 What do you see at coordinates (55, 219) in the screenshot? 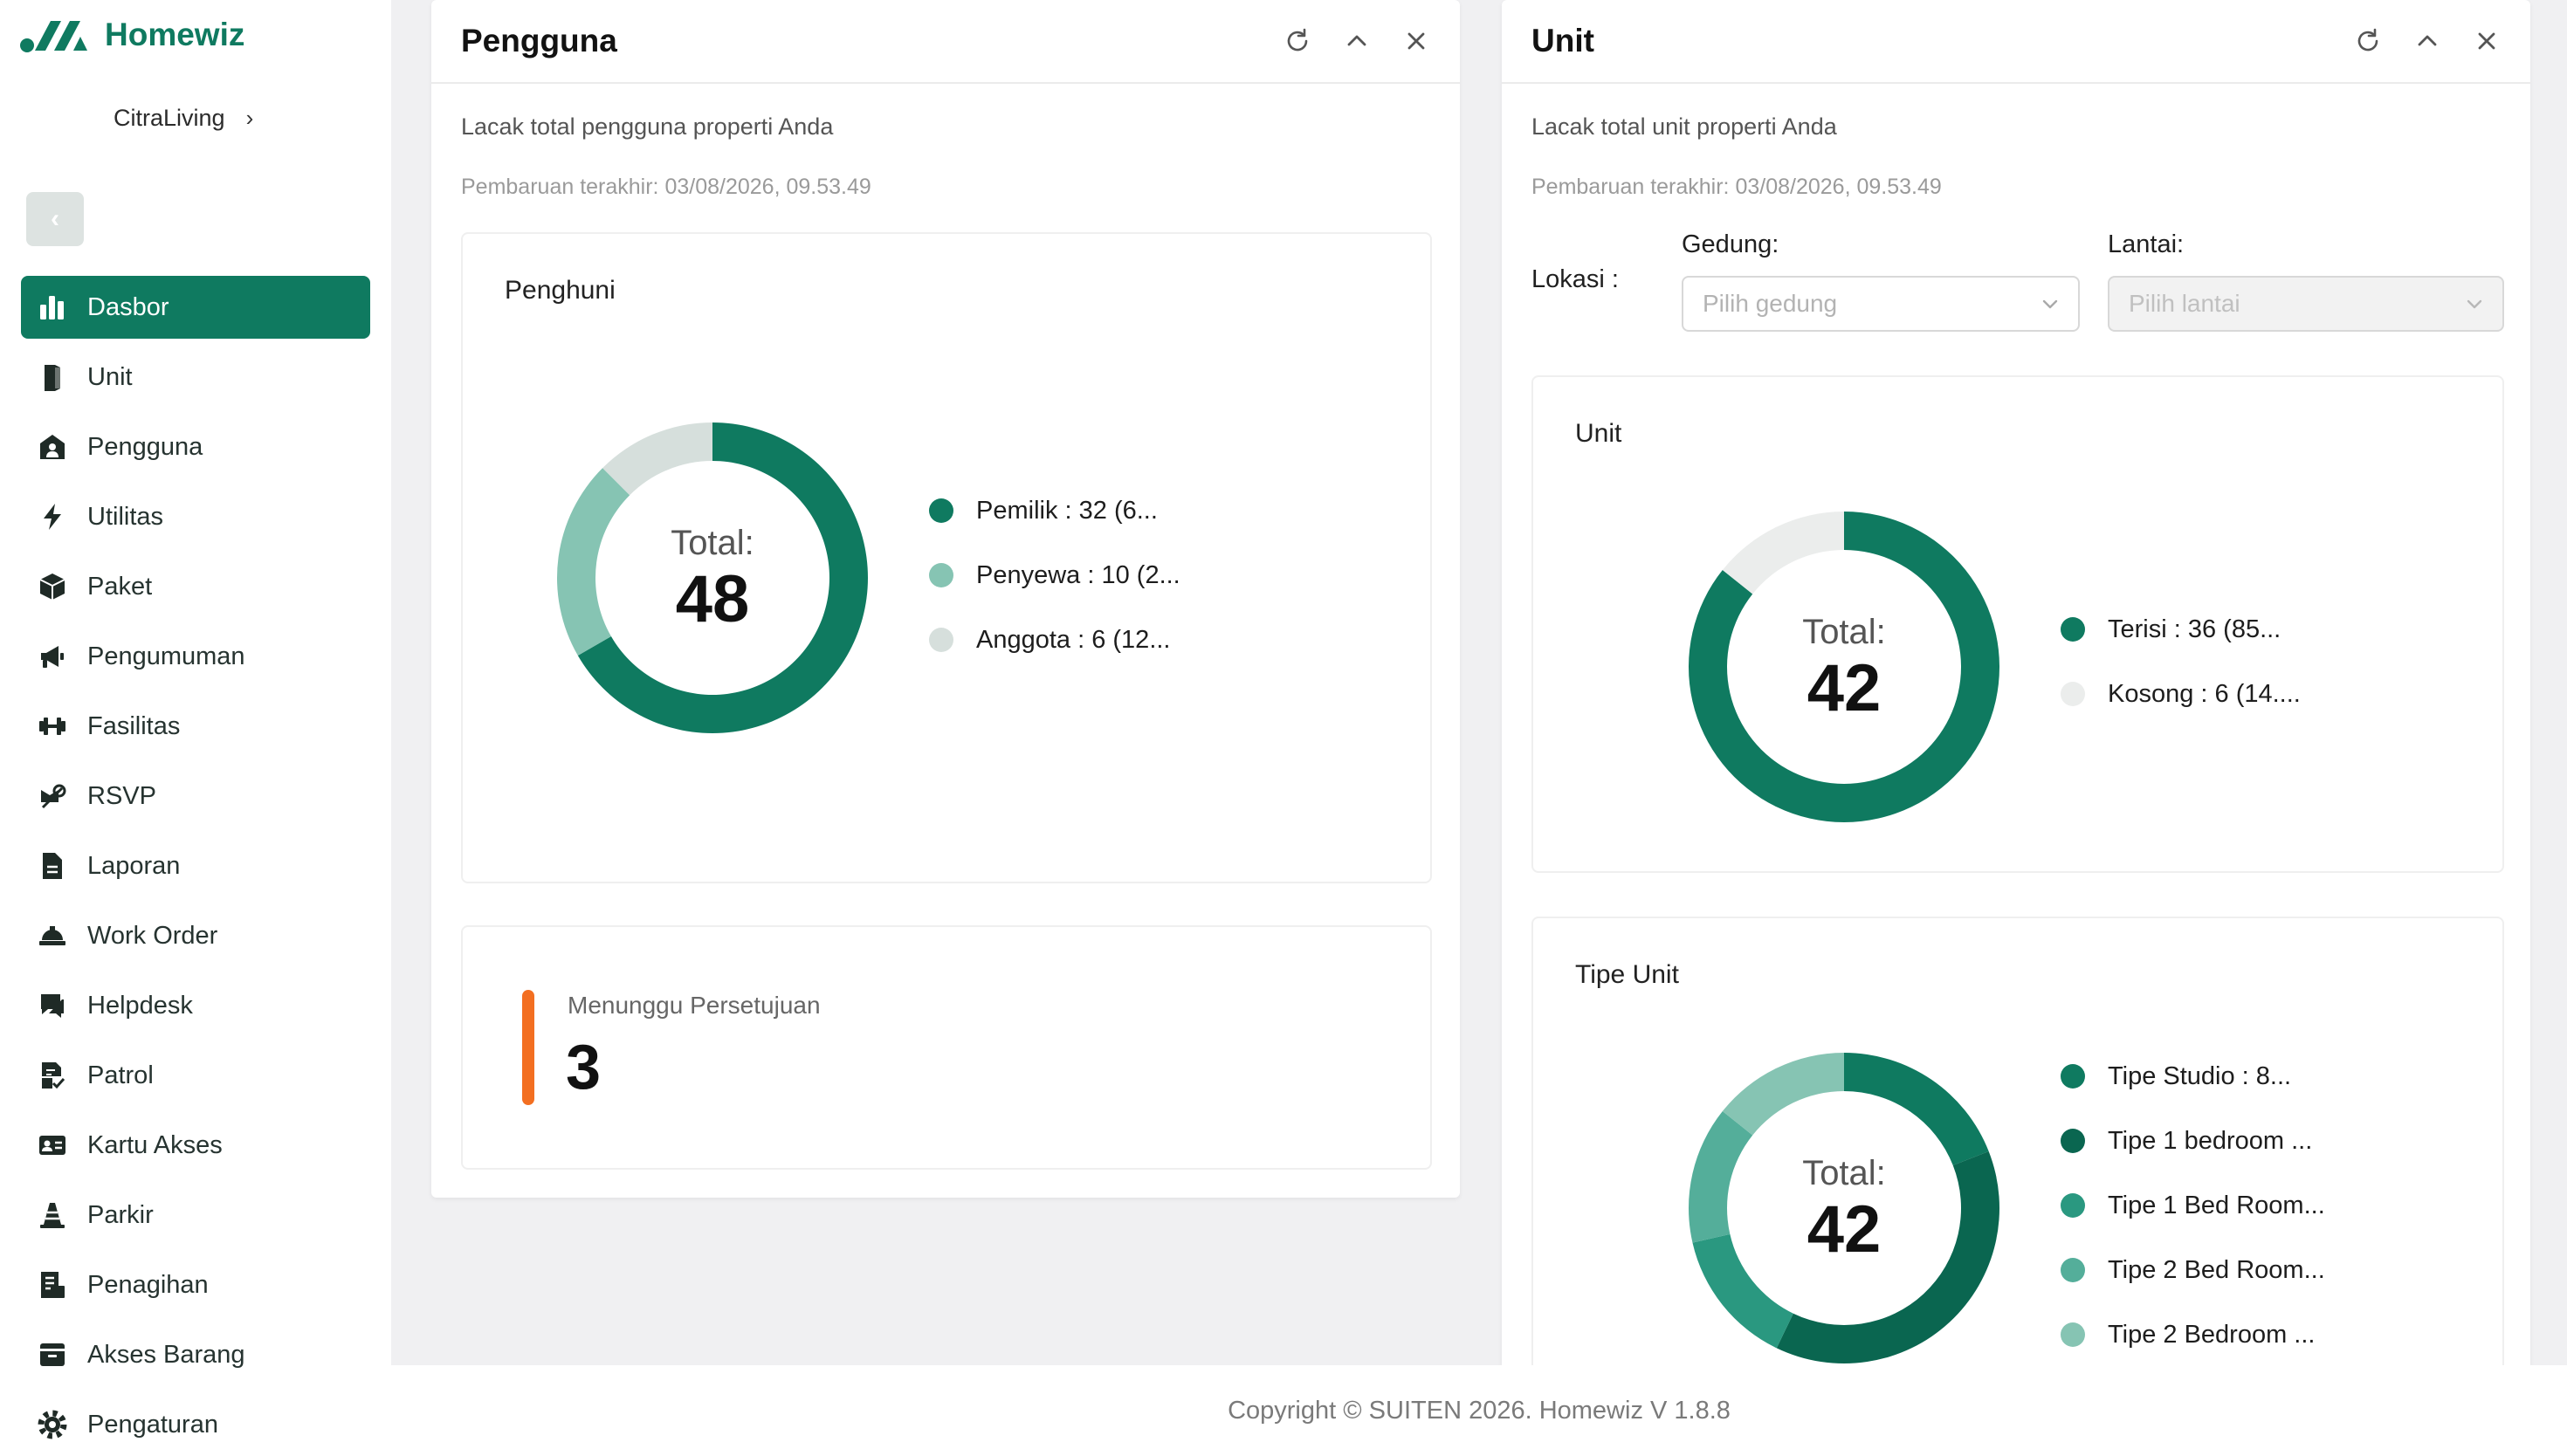
I see `collapse-sidebar-button: ‹` at bounding box center [55, 219].